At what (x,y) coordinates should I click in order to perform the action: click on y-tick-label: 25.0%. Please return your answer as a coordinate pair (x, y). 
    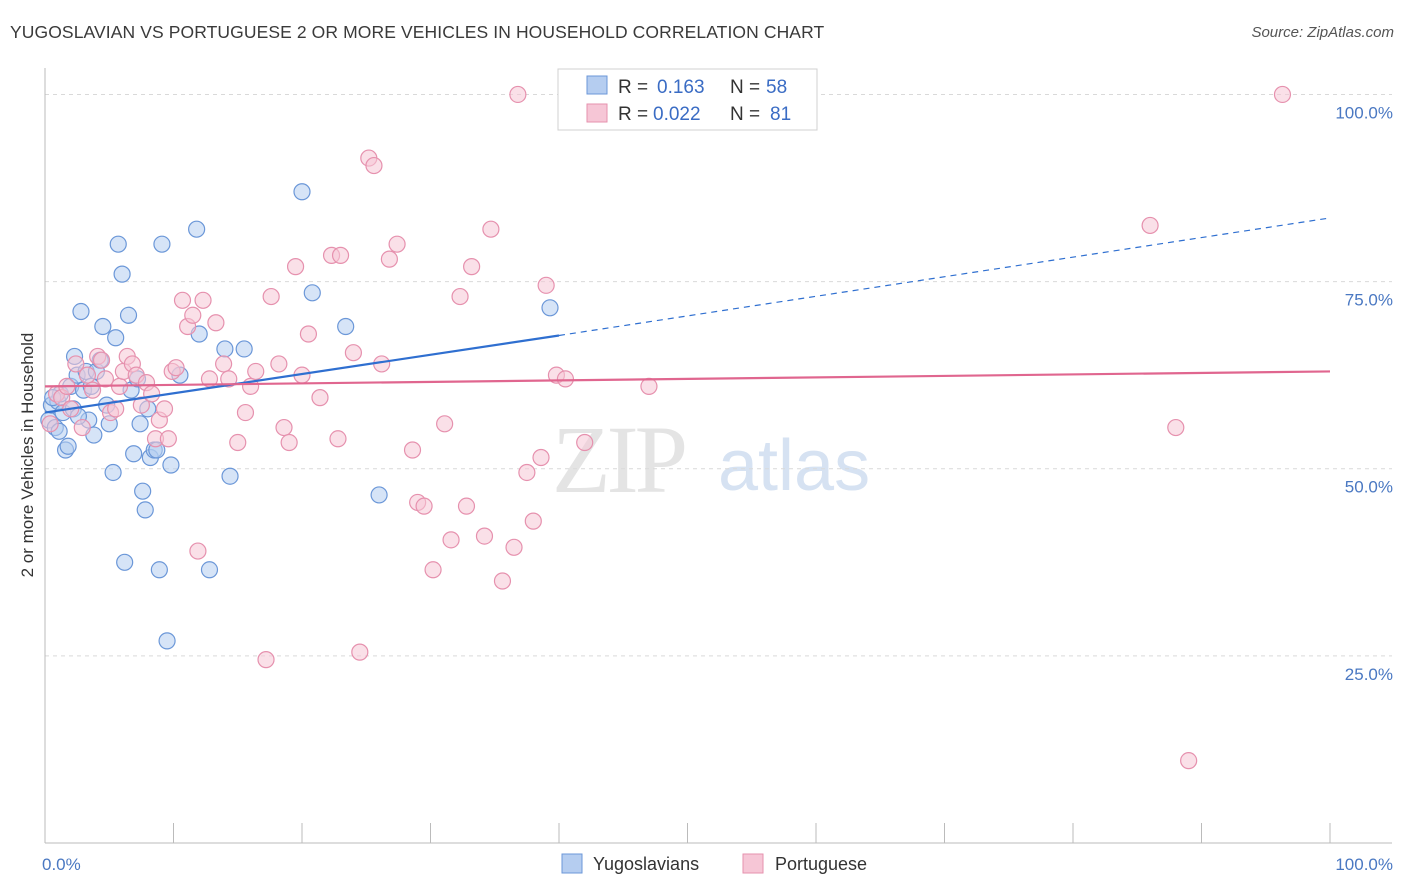
    Looking at the image, I should click on (1369, 674).